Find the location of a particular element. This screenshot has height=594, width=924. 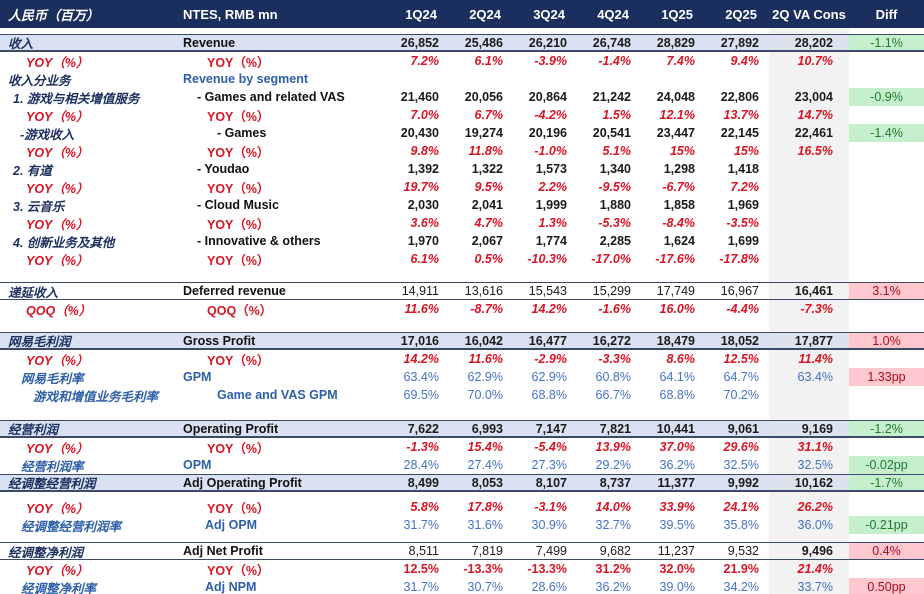

cell-2q24: -13.3% is located at coordinates (483, 569).